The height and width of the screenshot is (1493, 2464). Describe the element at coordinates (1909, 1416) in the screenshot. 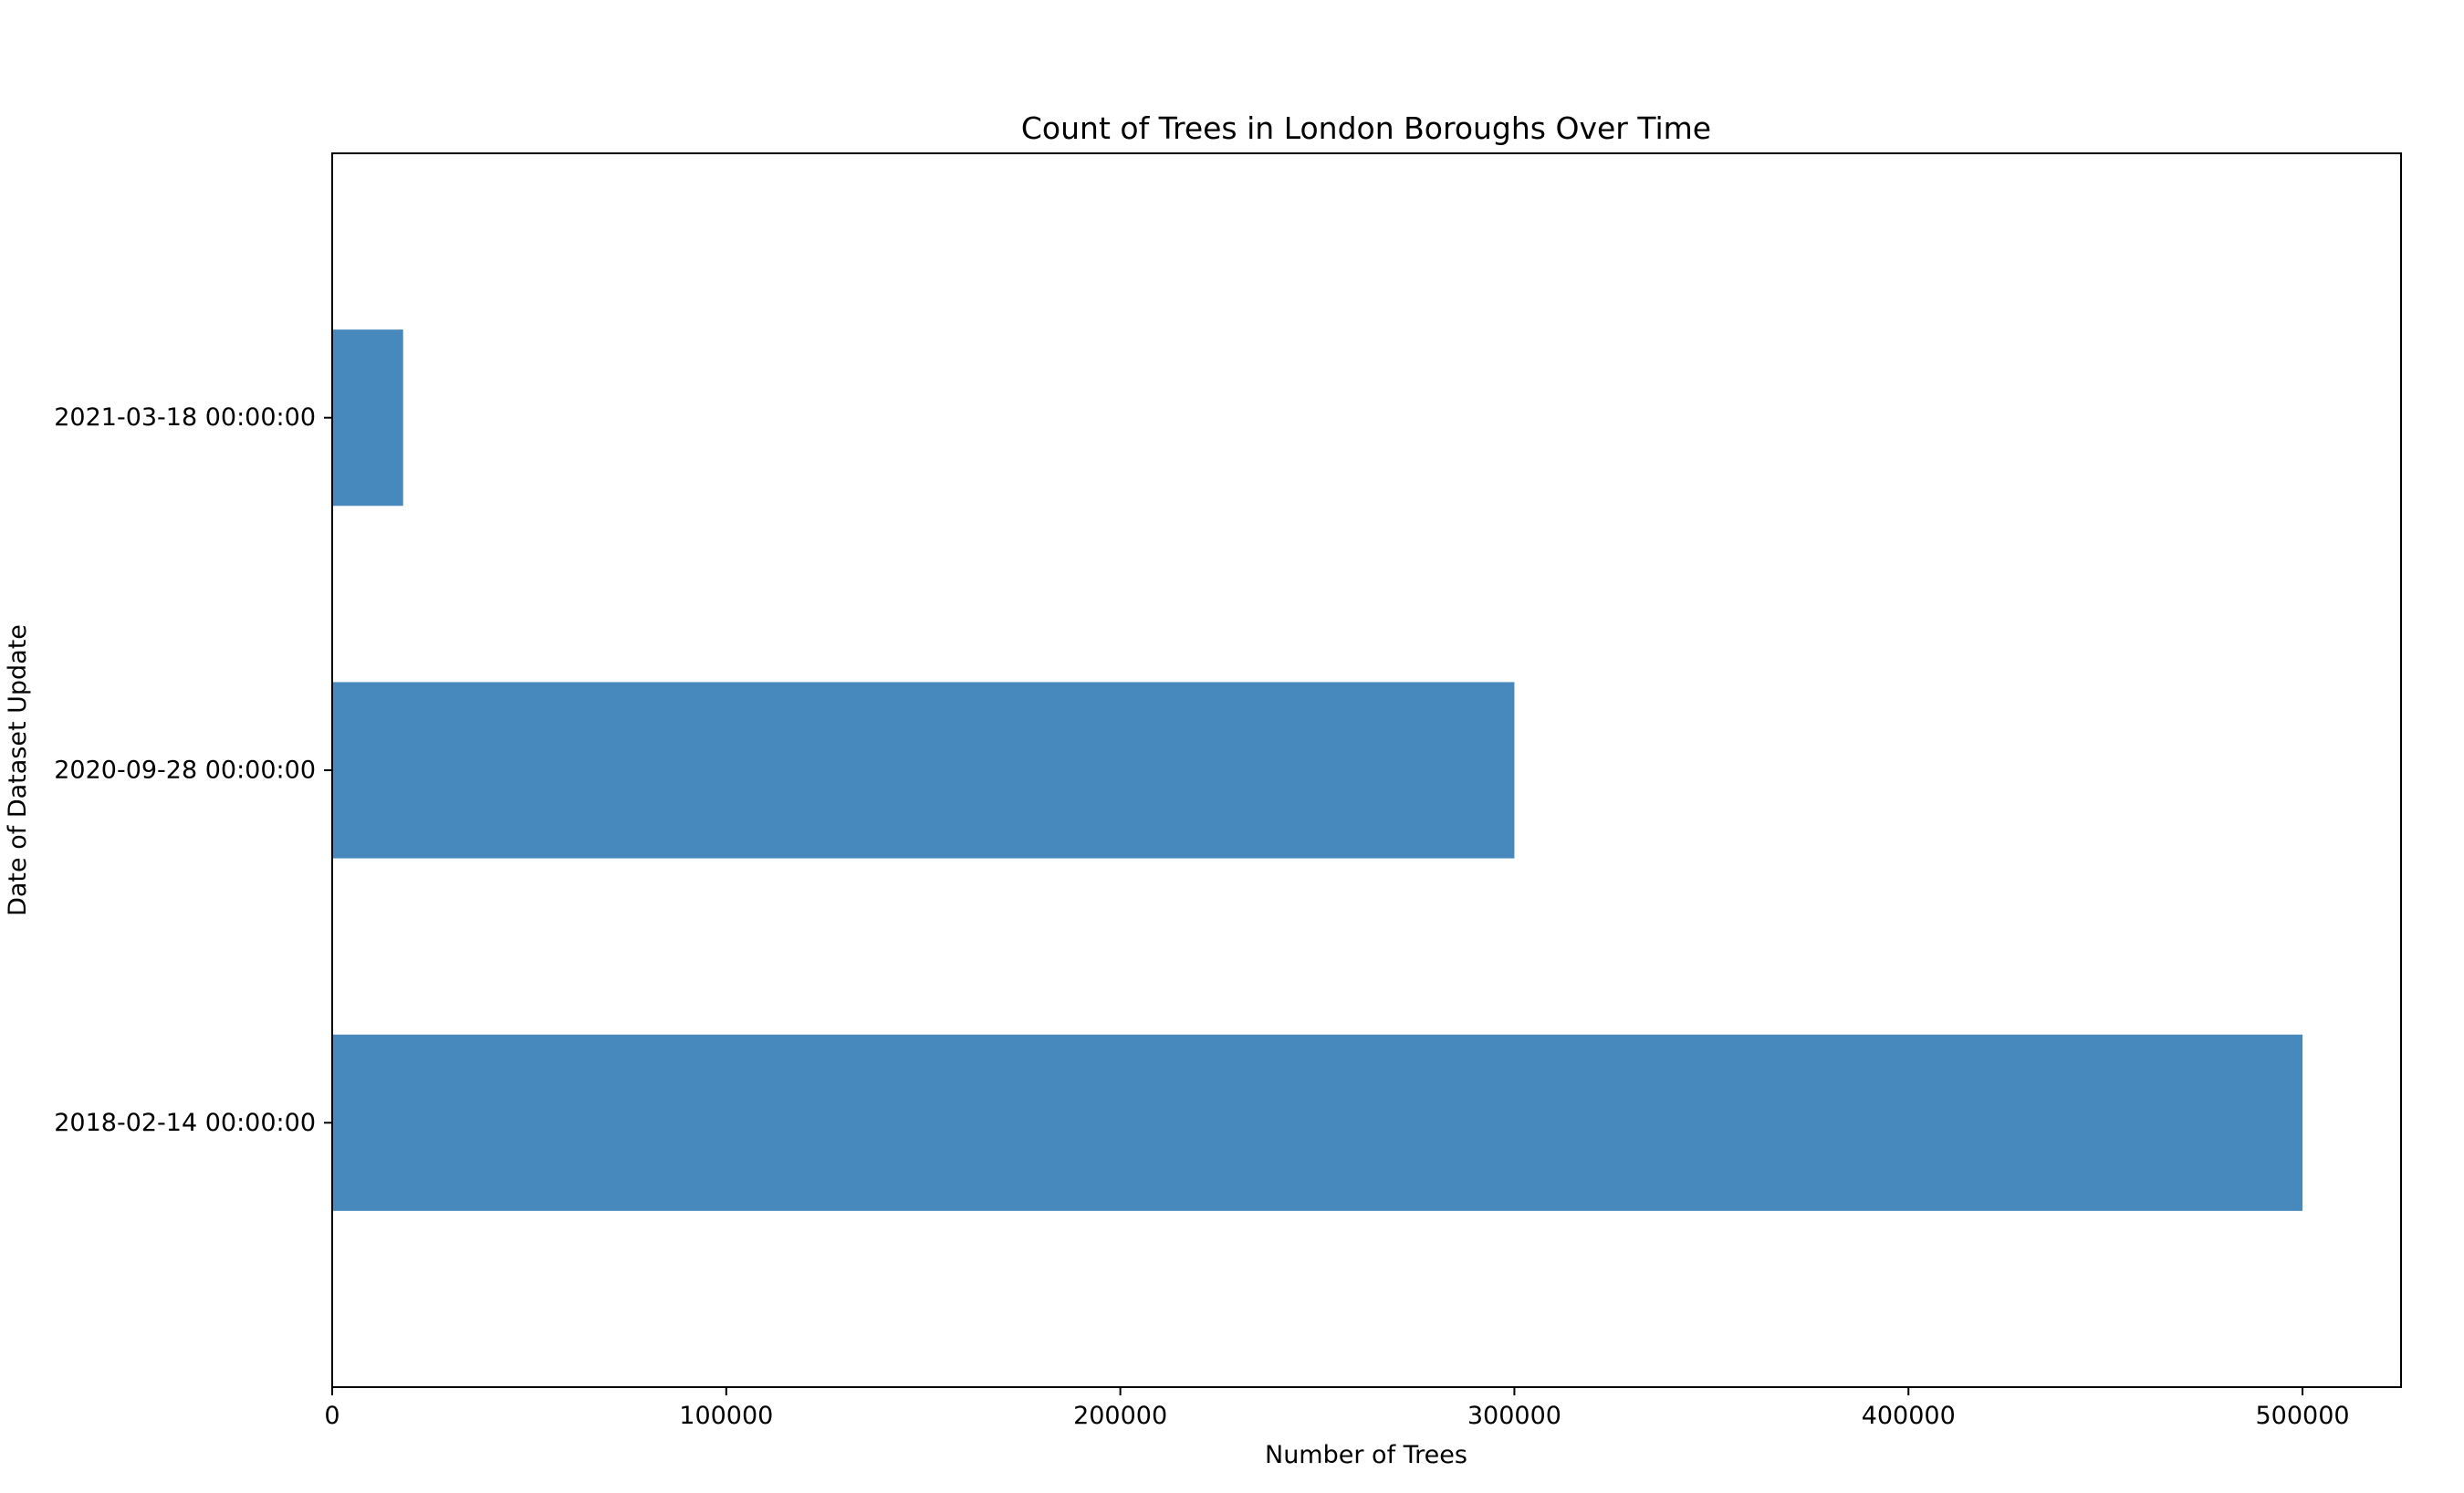

I see `x-tick-label: 400000` at that location.